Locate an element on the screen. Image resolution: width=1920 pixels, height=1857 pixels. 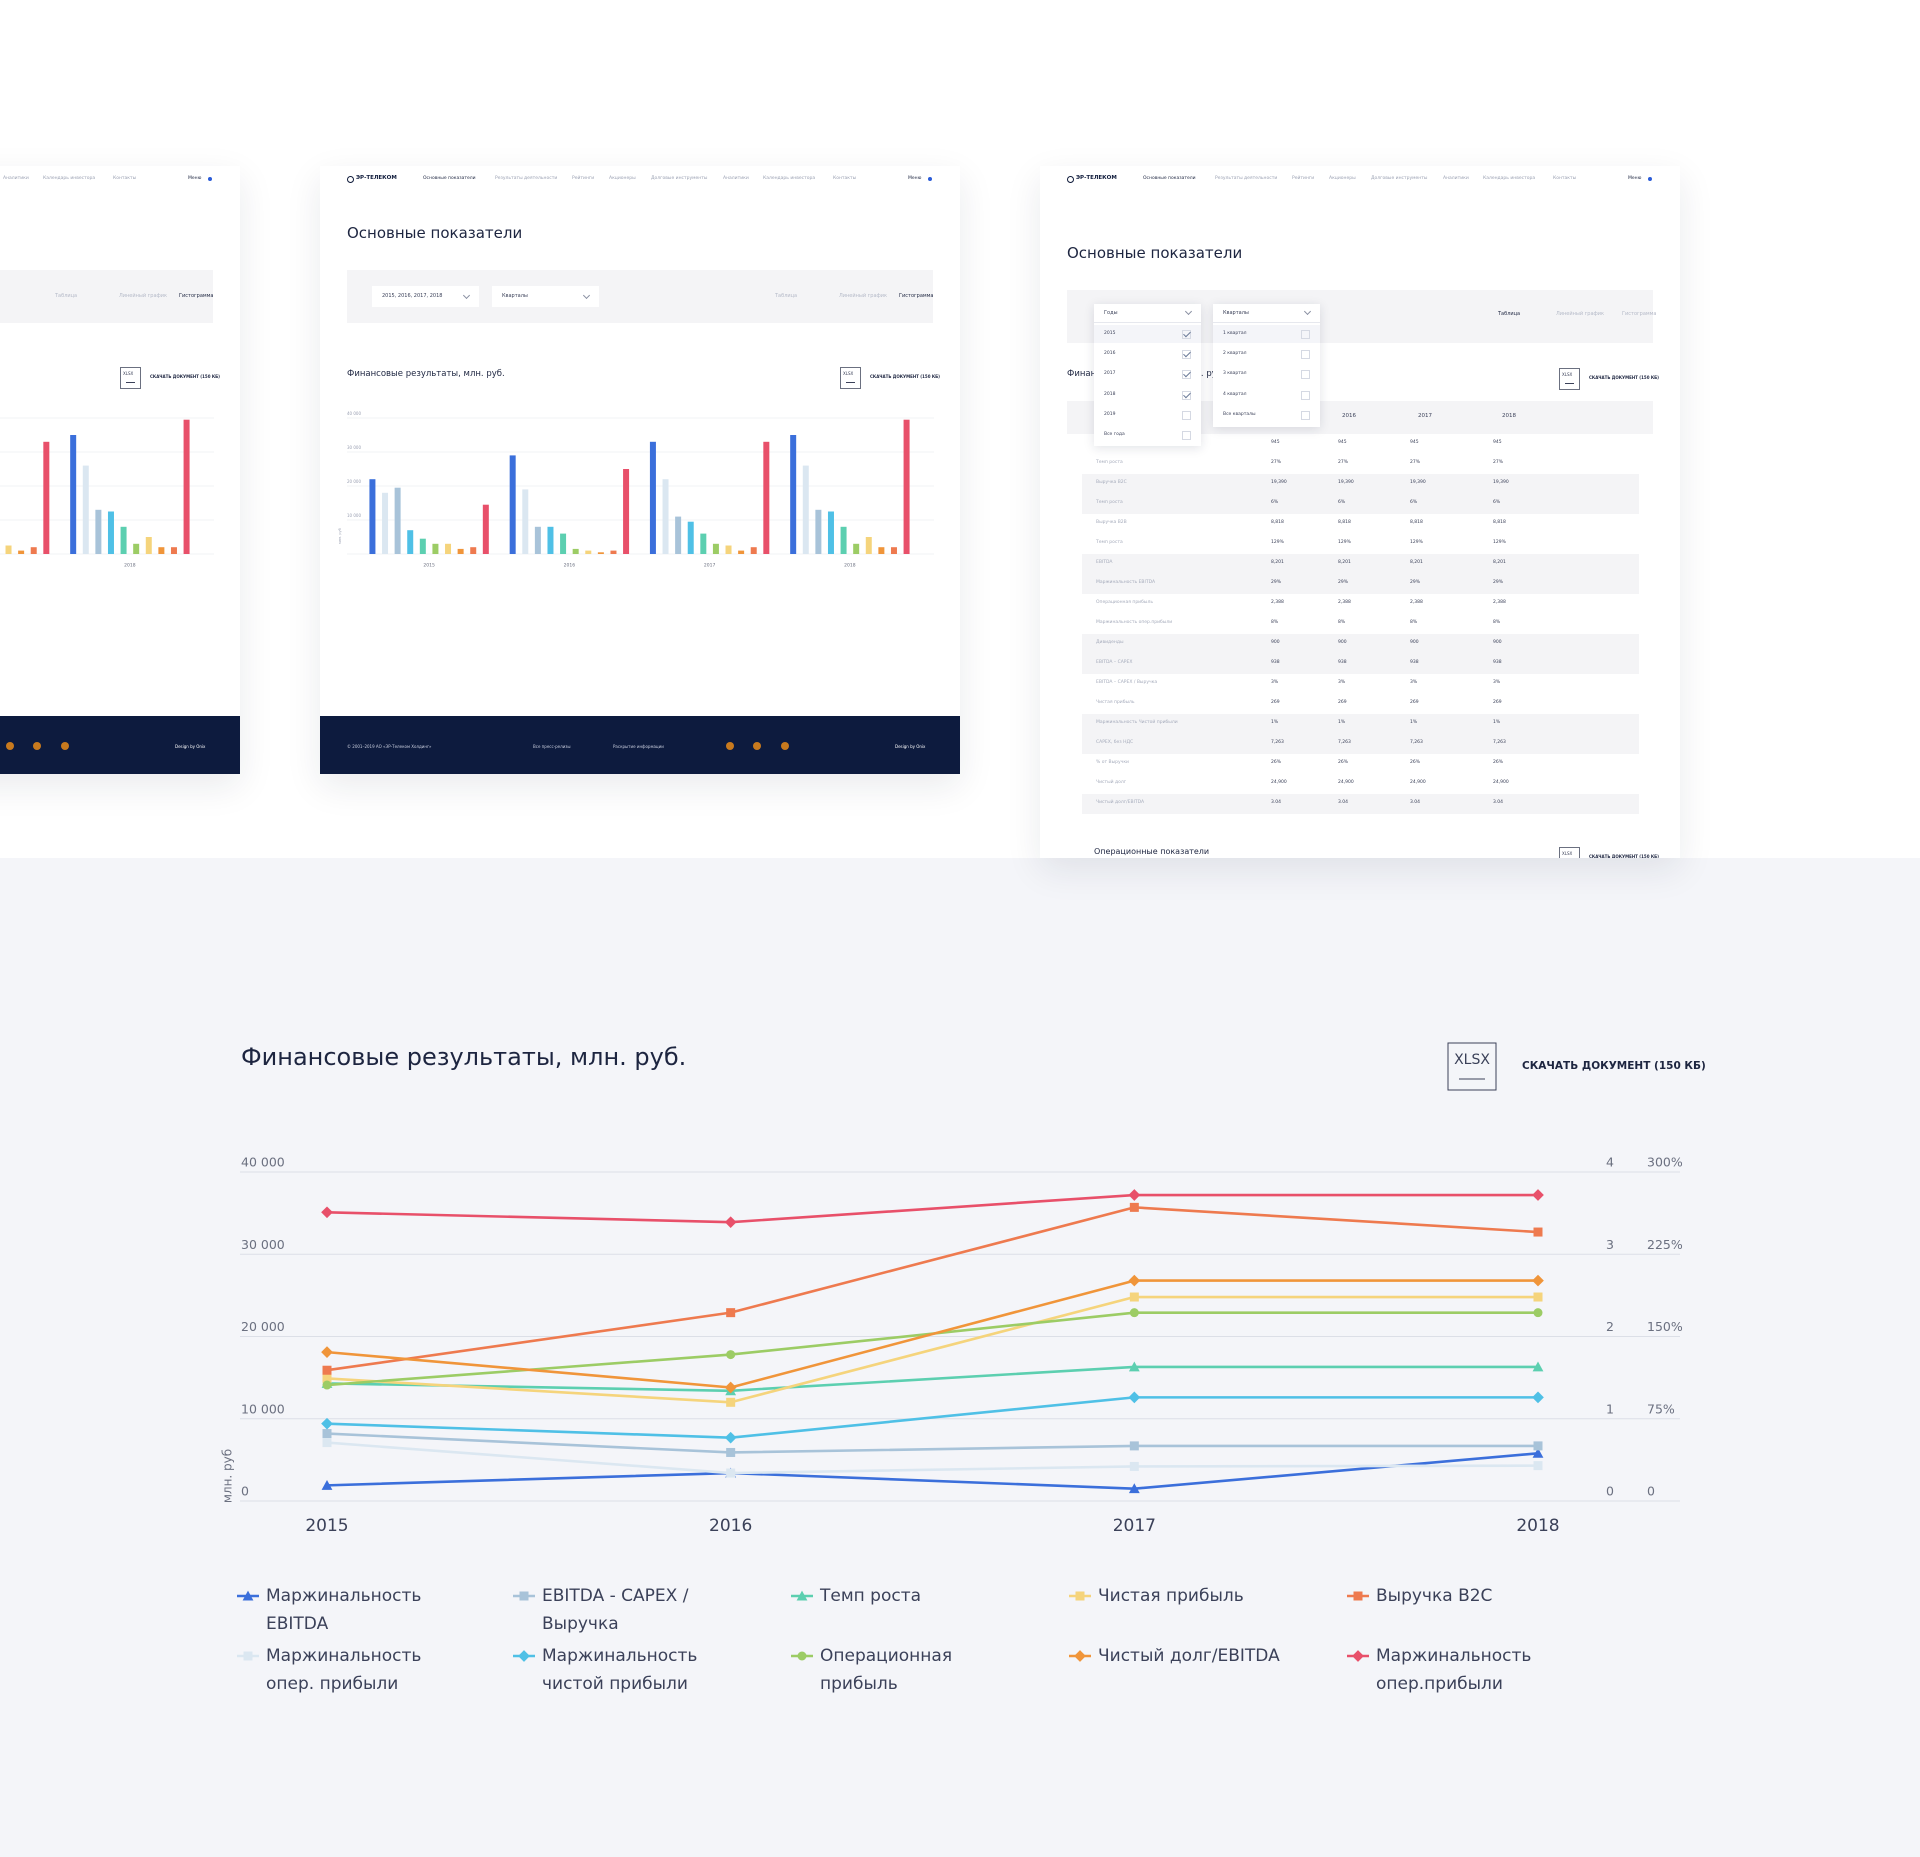
bar is located at coordinates (460, 551).